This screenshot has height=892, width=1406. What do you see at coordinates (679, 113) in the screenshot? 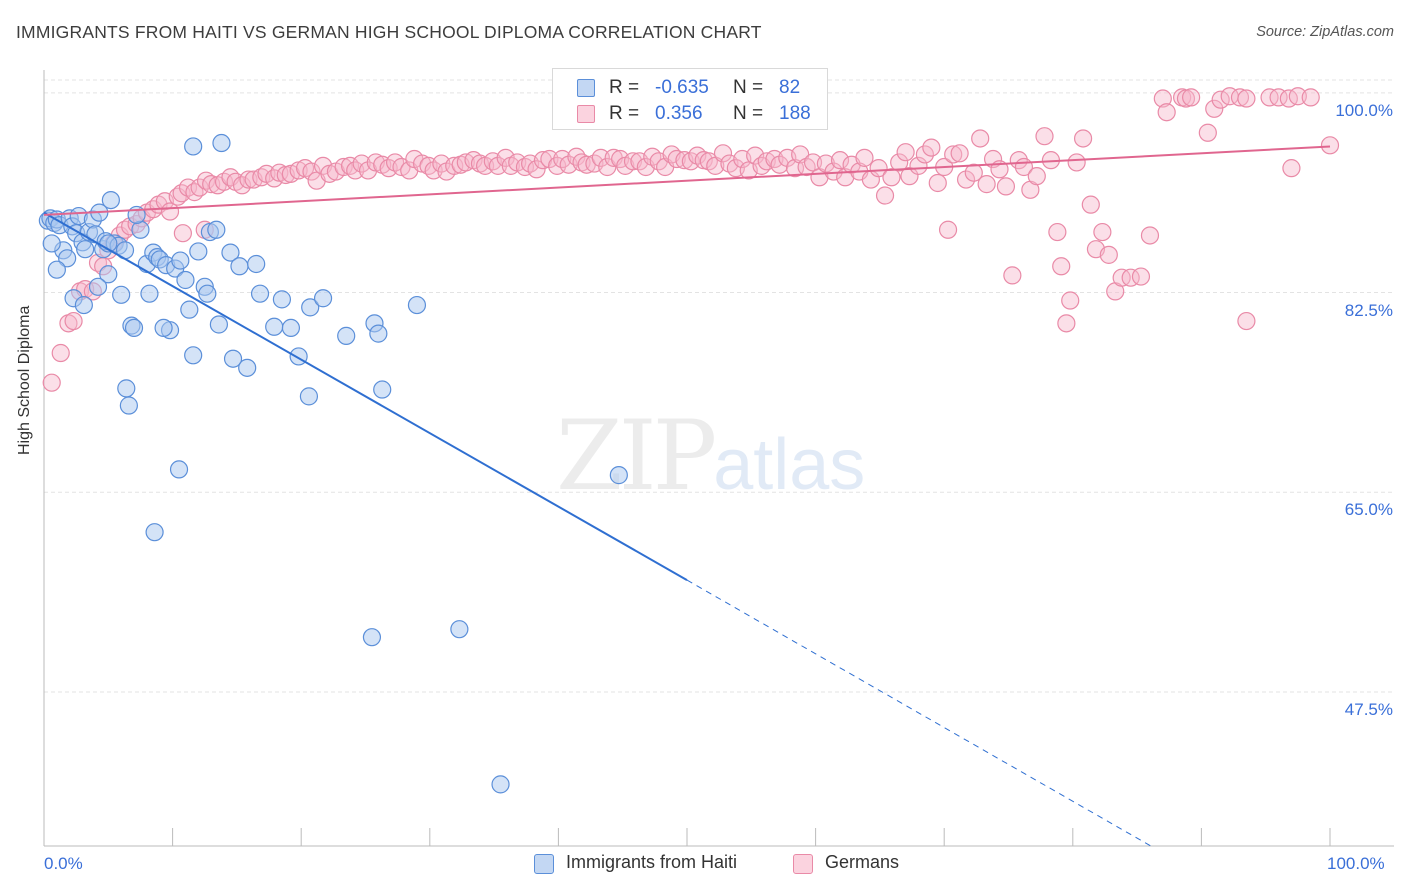
I see `r-value: 0.356` at bounding box center [679, 113].